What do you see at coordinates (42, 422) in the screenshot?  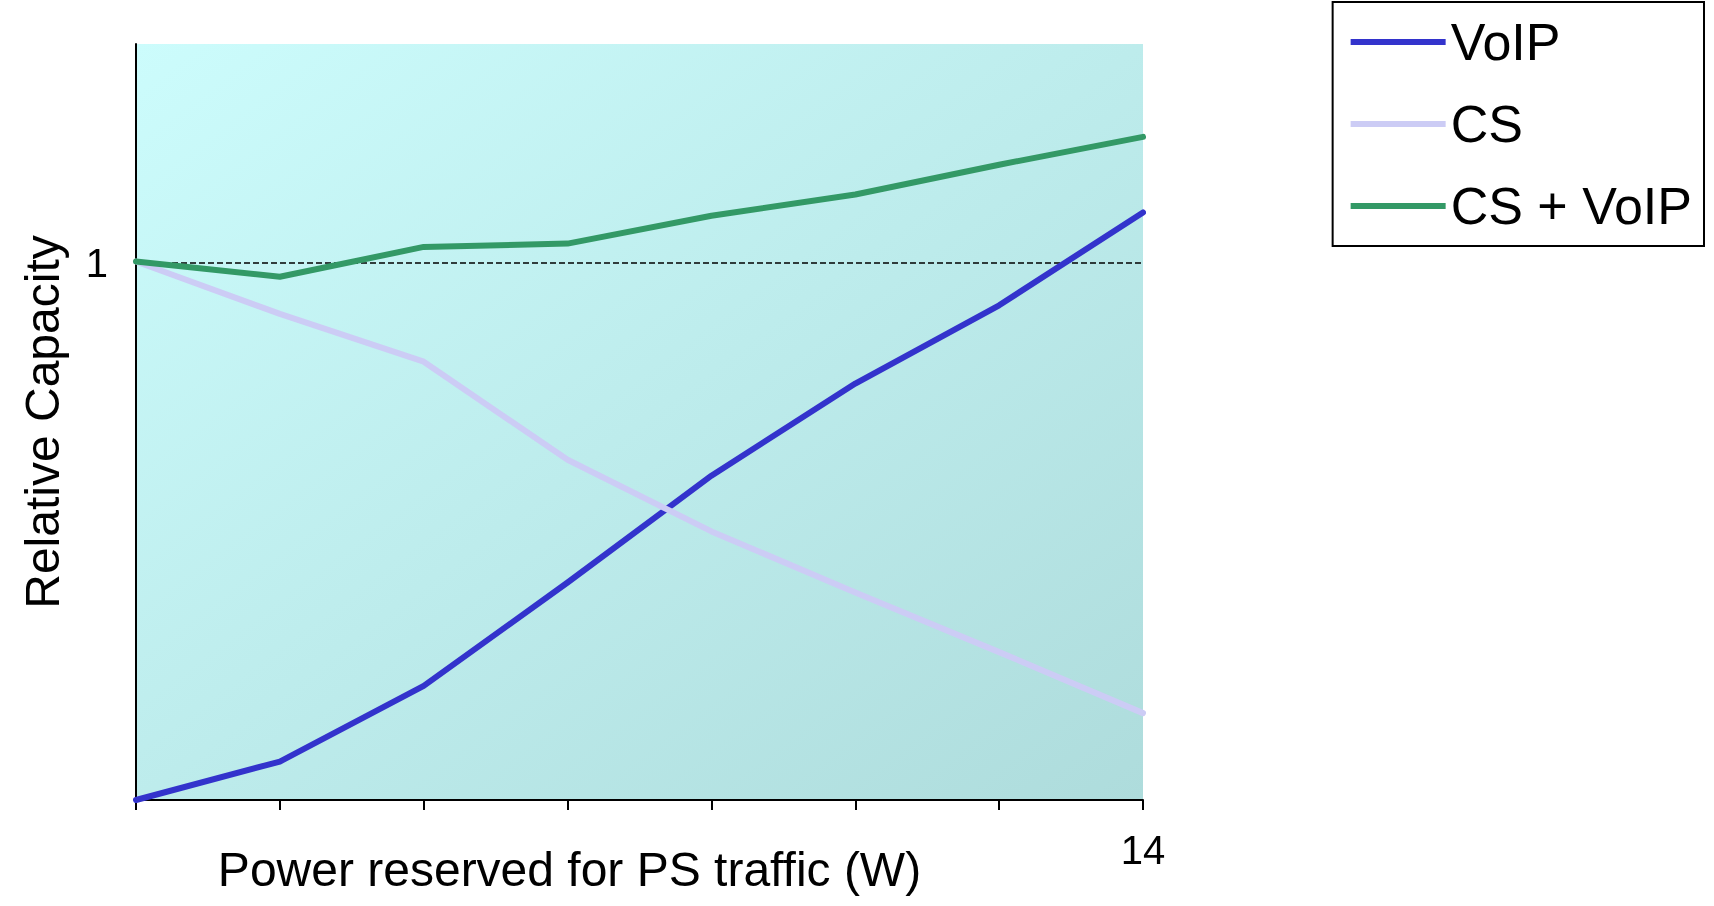 I see `y-axis-title: Relative Capacity` at bounding box center [42, 422].